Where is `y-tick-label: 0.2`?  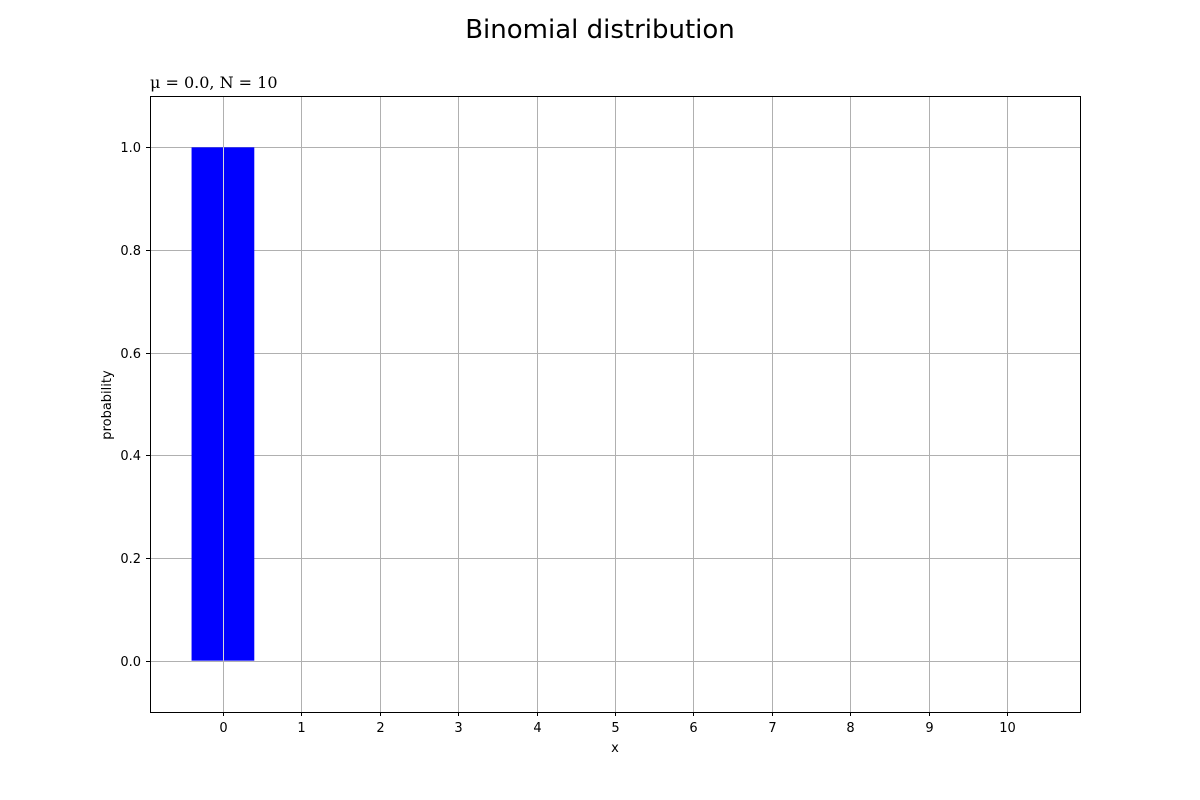
y-tick-label: 0.2 is located at coordinates (130, 559).